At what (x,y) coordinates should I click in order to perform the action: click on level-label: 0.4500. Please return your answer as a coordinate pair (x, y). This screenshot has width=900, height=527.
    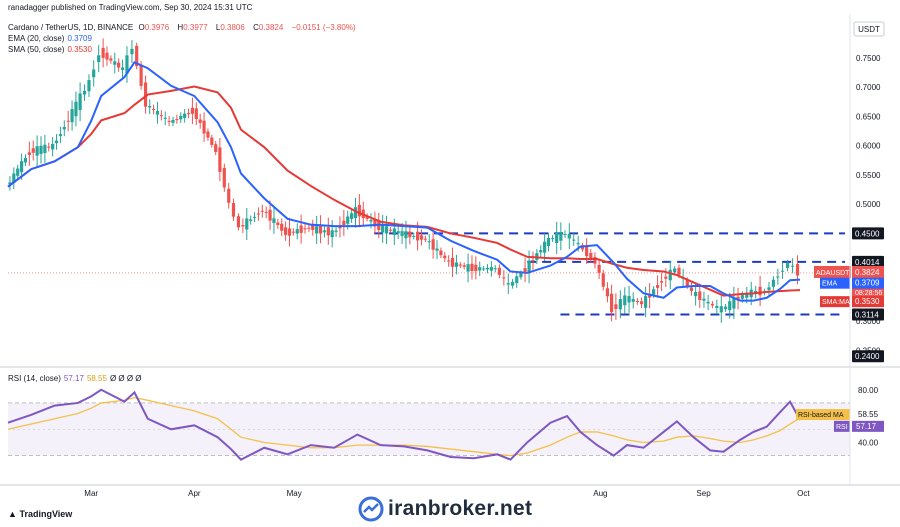
    Looking at the image, I should click on (867, 233).